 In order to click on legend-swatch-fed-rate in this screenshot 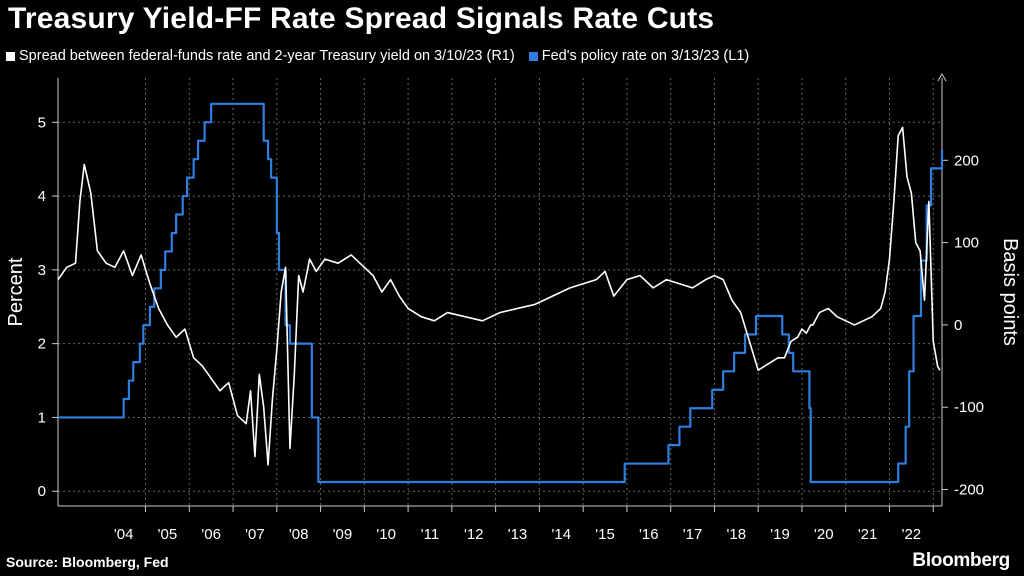, I will do `click(533, 56)`.